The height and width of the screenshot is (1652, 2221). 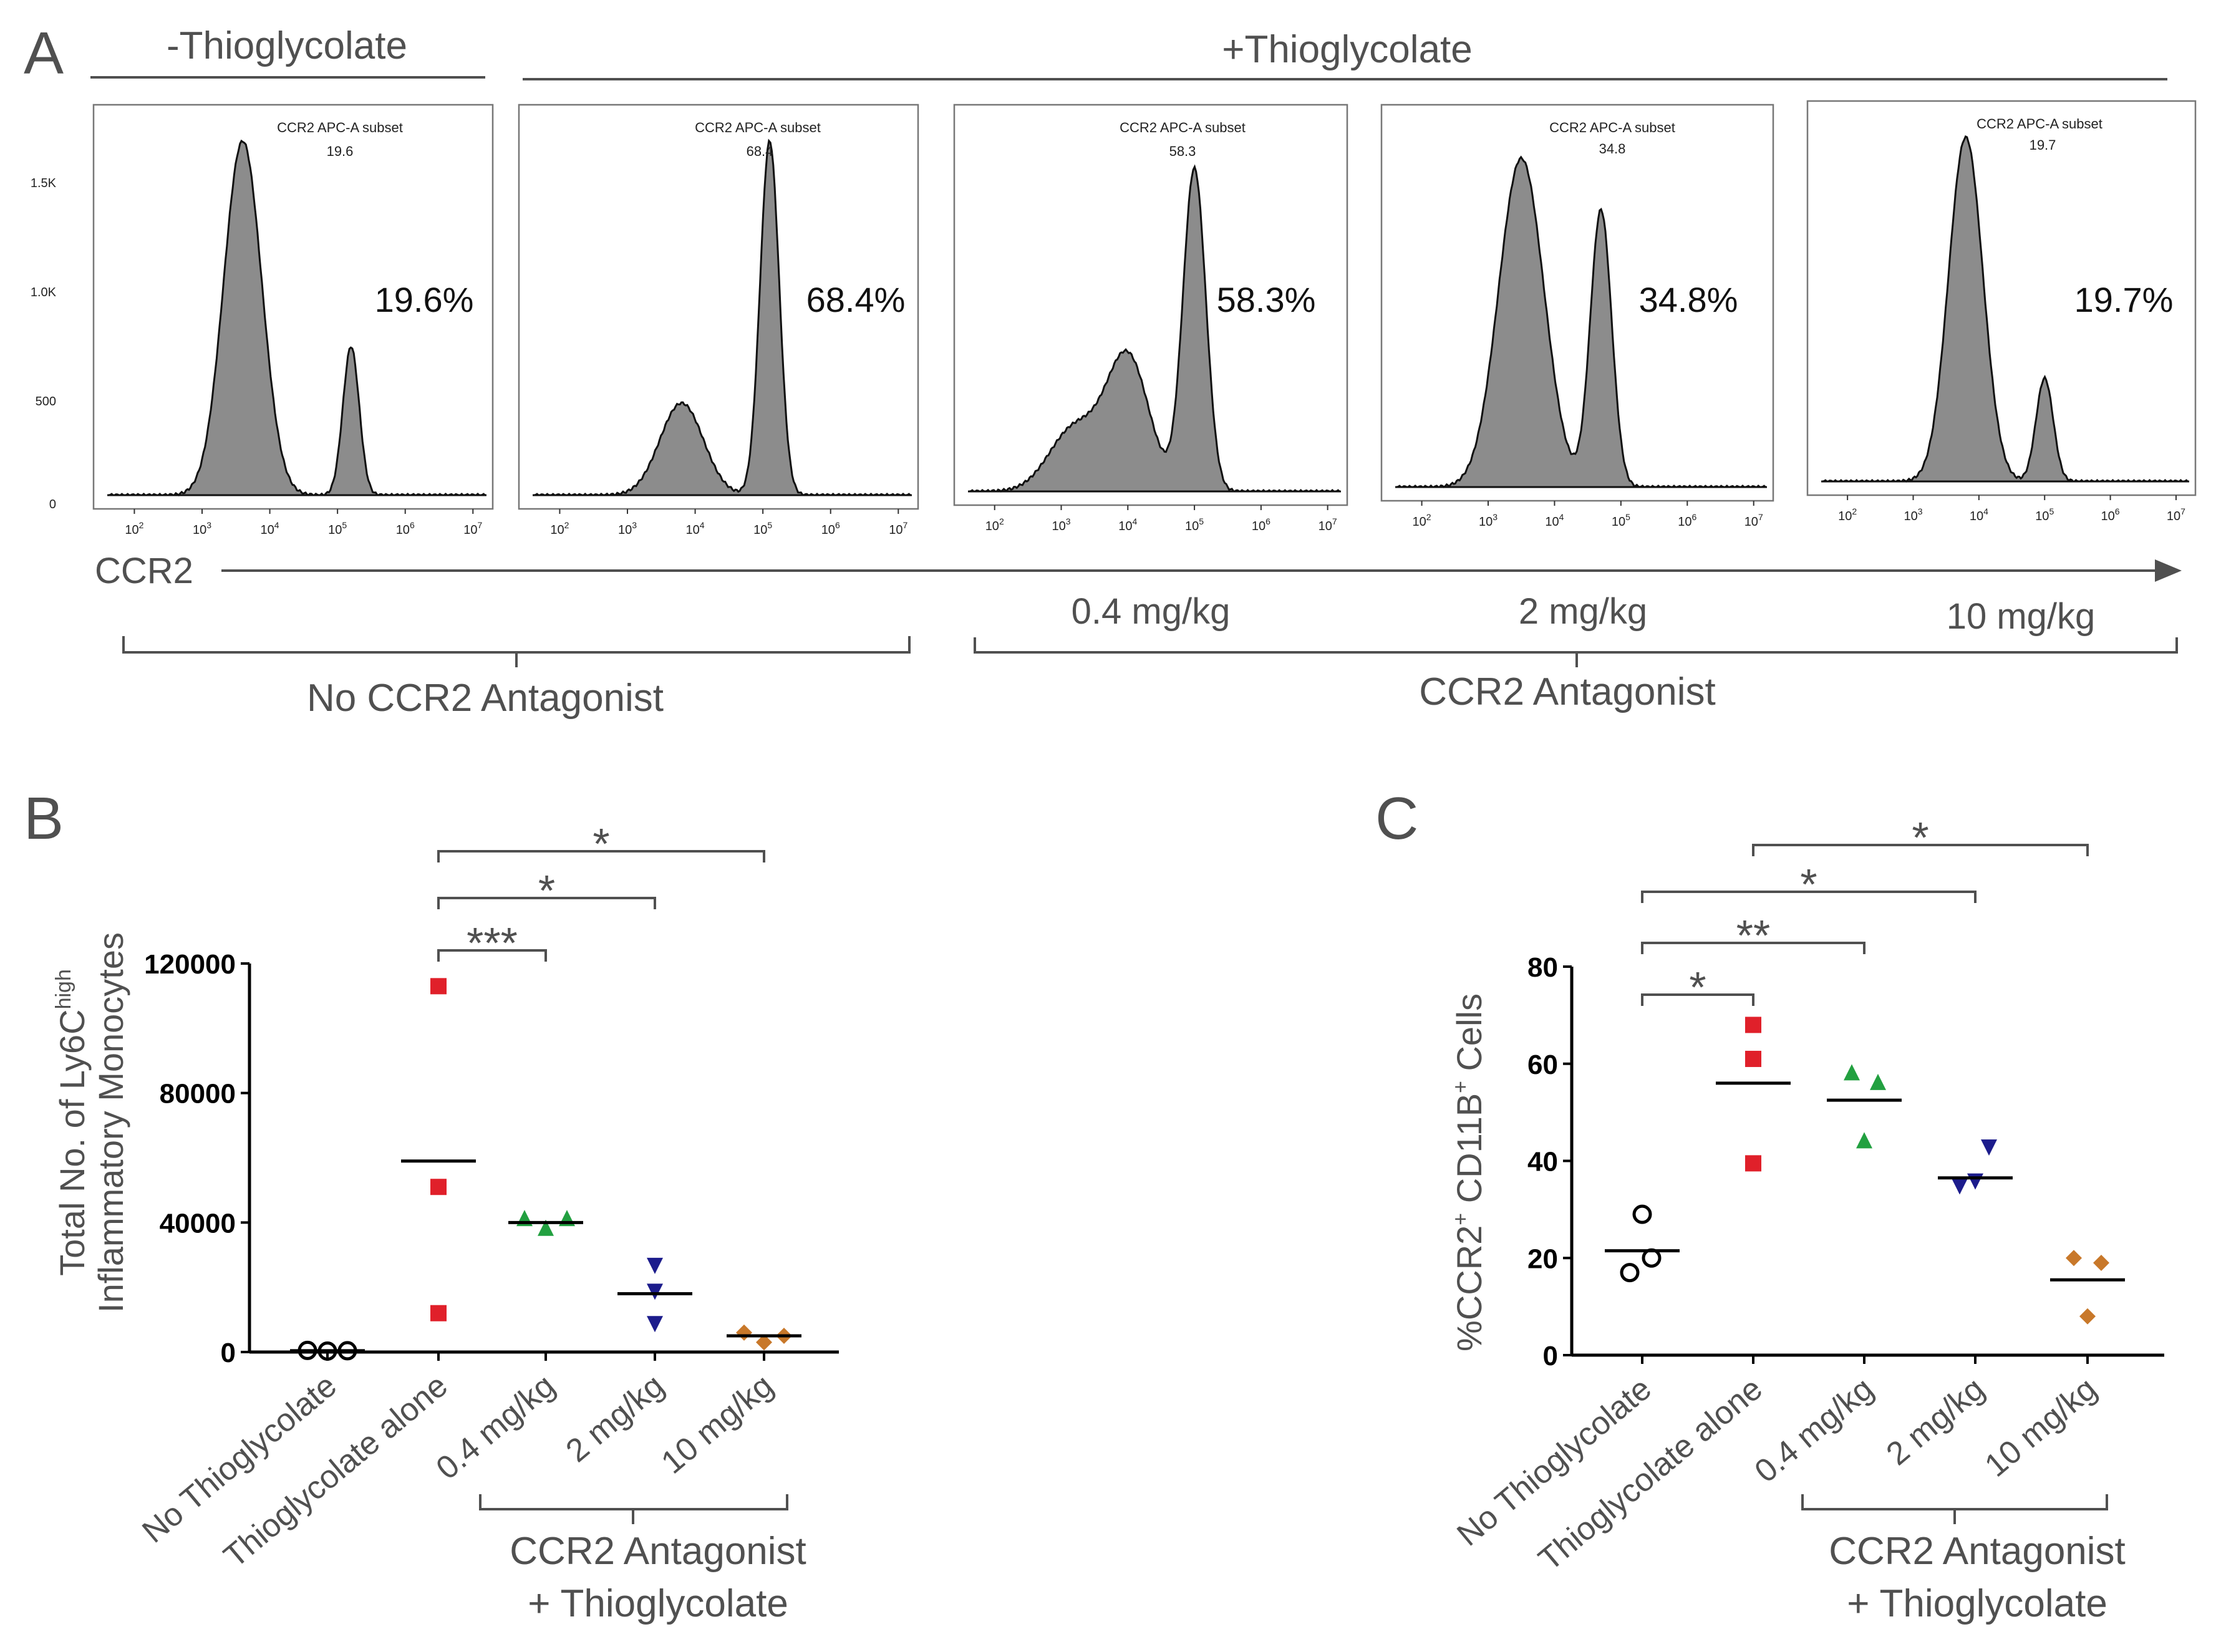 I want to click on chart-c-ylabel: %CCR2+ CD11B+ Cells, so click(x=1469, y=1172).